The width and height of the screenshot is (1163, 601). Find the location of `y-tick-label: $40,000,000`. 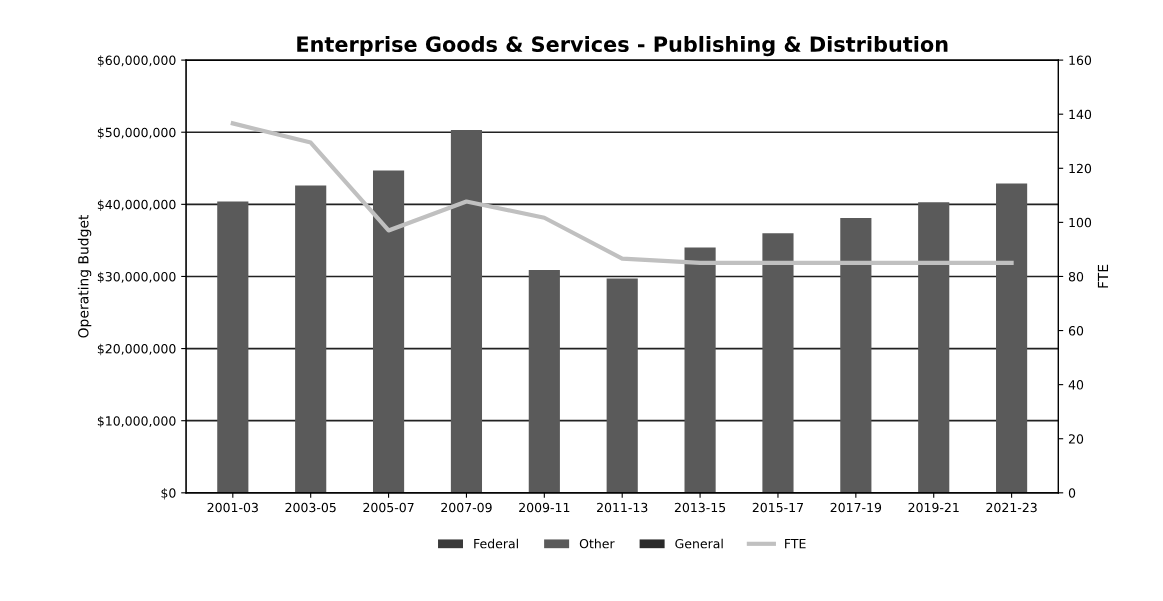

y-tick-label: $40,000,000 is located at coordinates (136, 205).